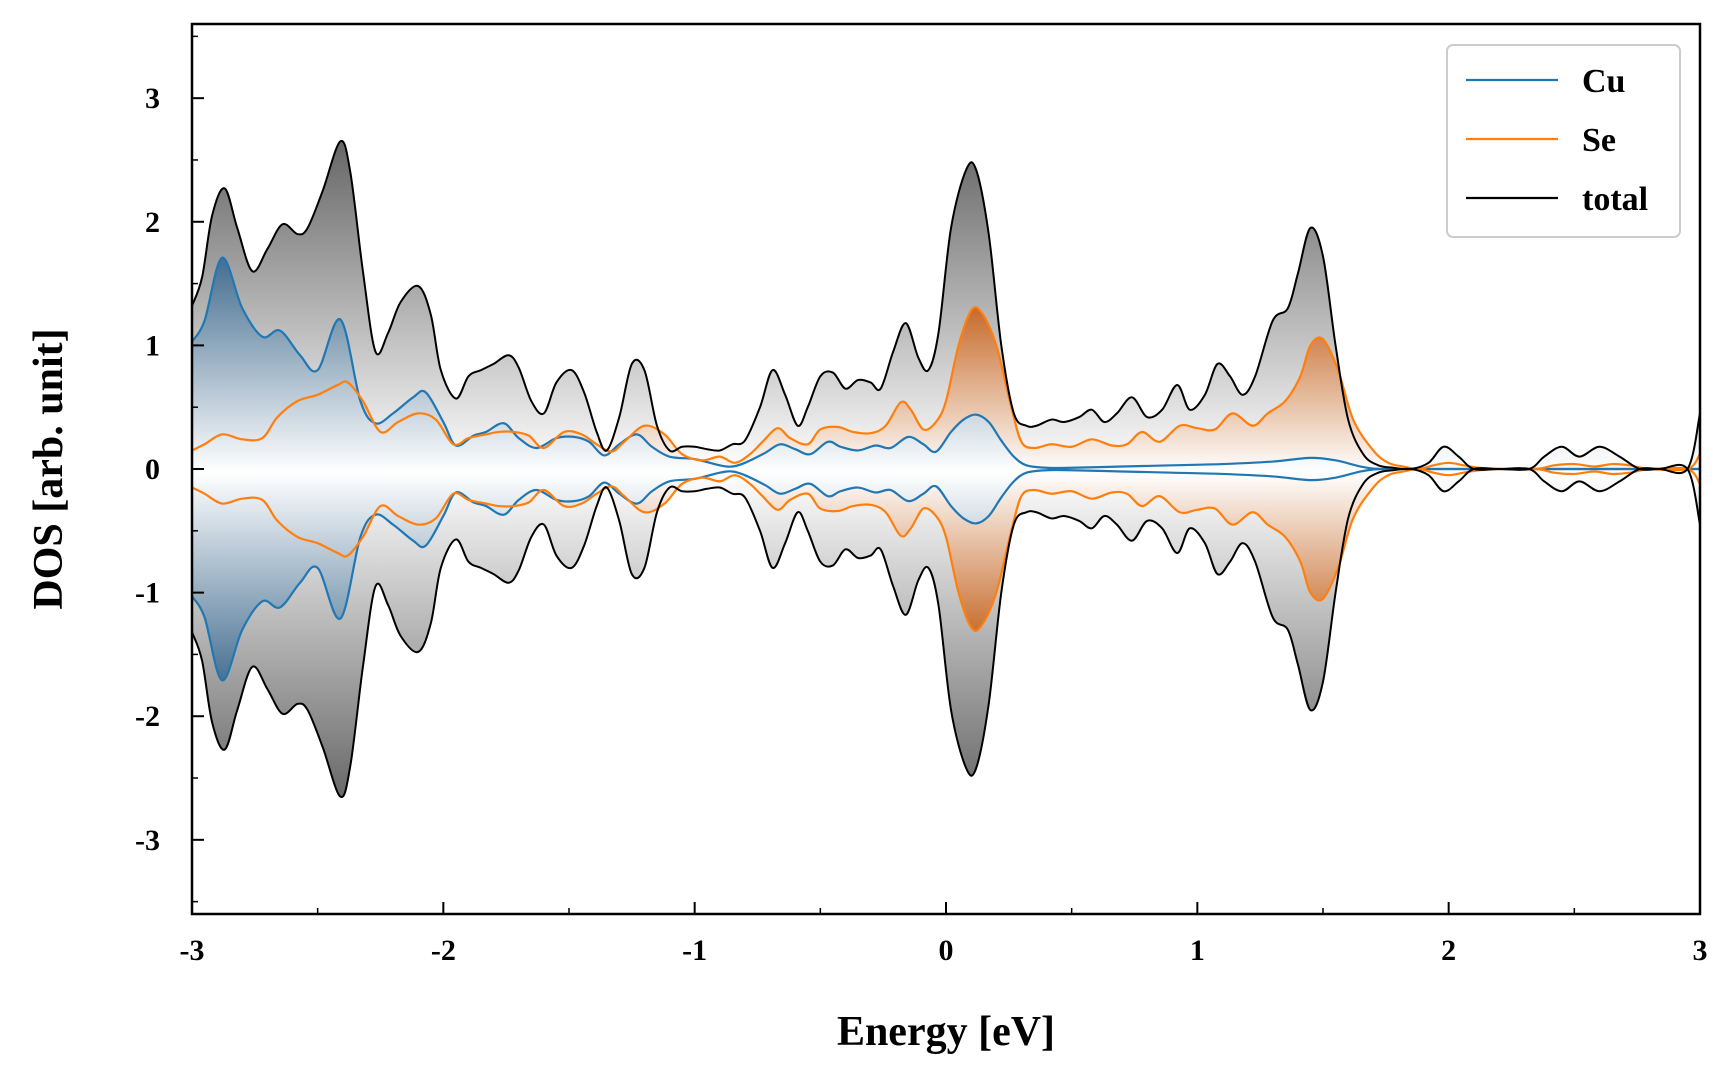 The height and width of the screenshot is (1080, 1728). I want to click on legend-label-total: total, so click(1615, 199).